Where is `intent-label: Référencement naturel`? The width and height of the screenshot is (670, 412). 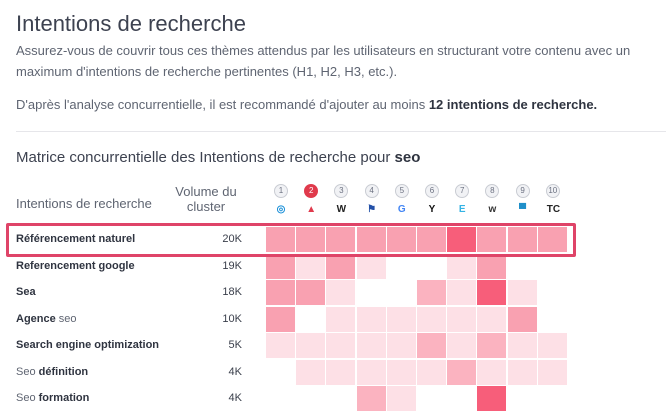
intent-label: Référencement naturel is located at coordinates (75, 239).